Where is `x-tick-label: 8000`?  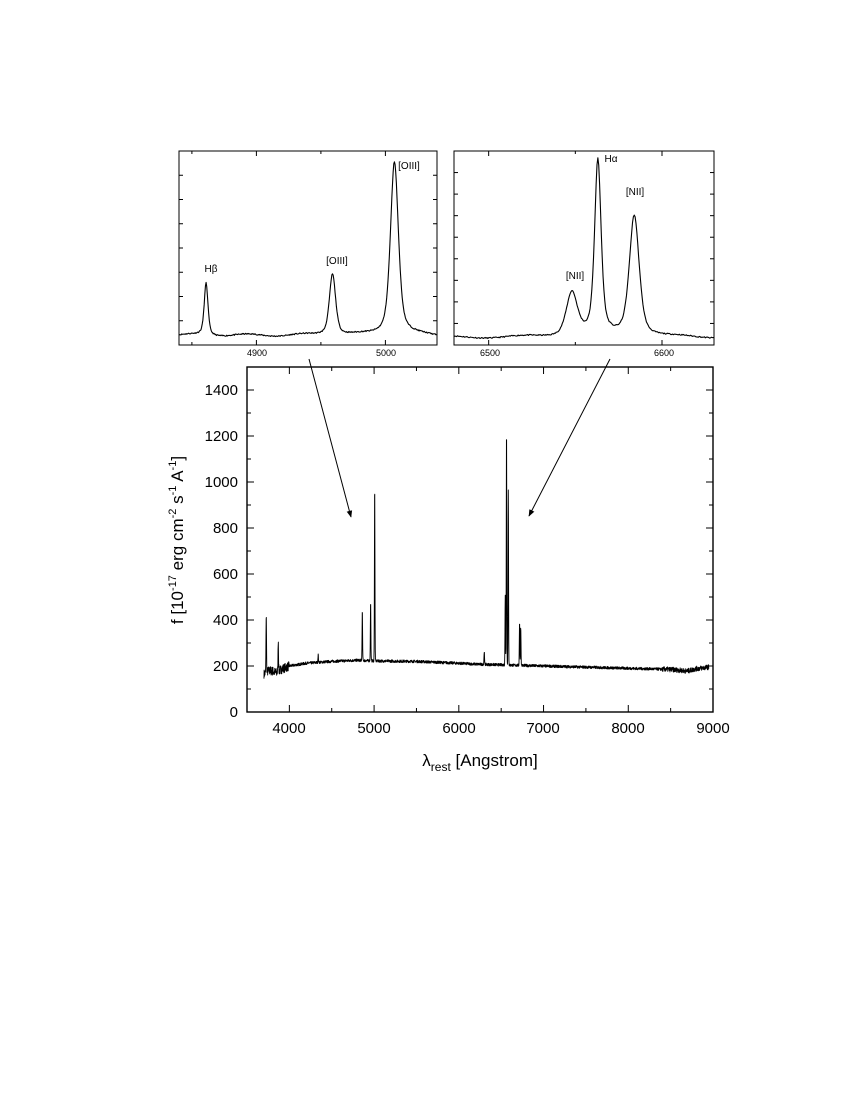
x-tick-label: 8000 is located at coordinates (627, 728).